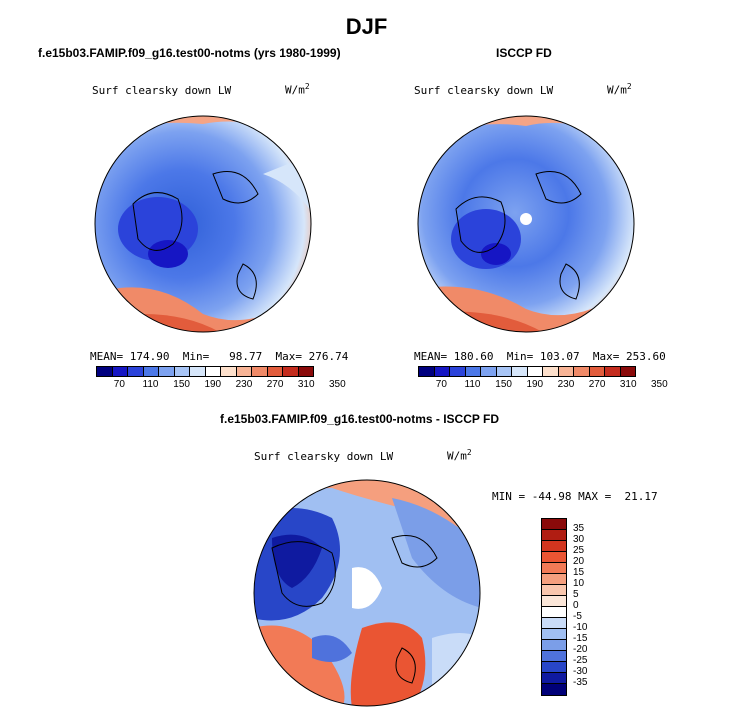  Describe the element at coordinates (580, 660) in the screenshot. I see `colorbar-tick-label: -25` at that location.